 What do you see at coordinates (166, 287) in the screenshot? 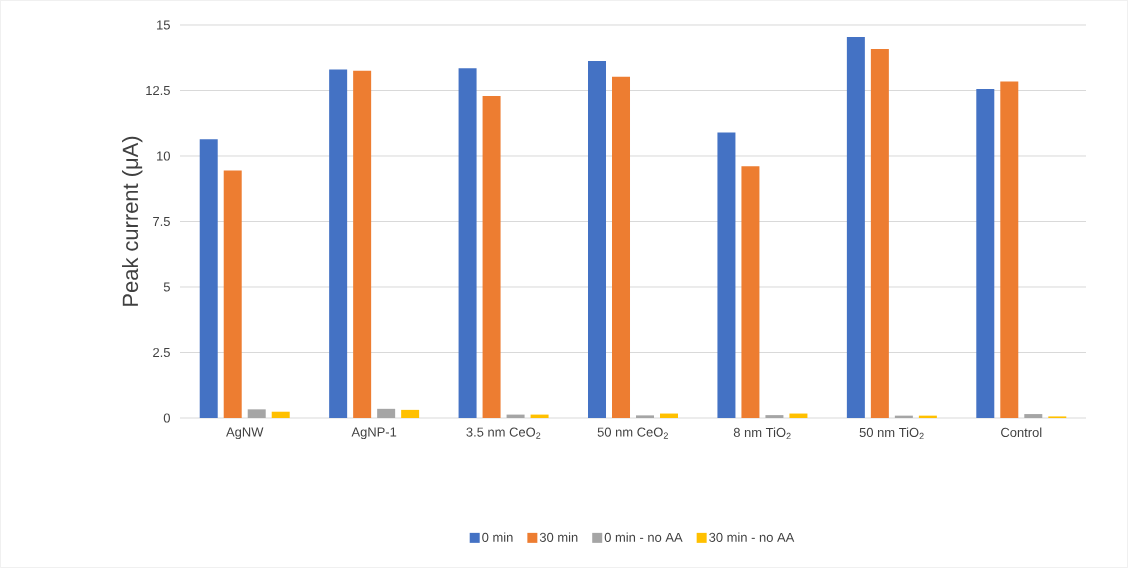
I see `y-tick-label: 5` at bounding box center [166, 287].